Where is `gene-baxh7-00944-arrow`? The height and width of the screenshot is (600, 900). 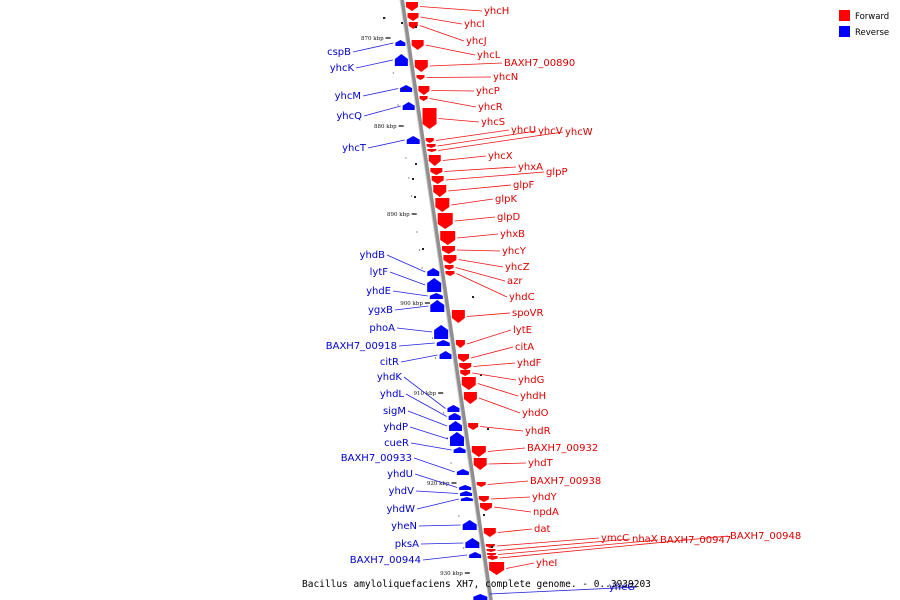
gene-baxh7-00944-arrow is located at coordinates (475, 555).